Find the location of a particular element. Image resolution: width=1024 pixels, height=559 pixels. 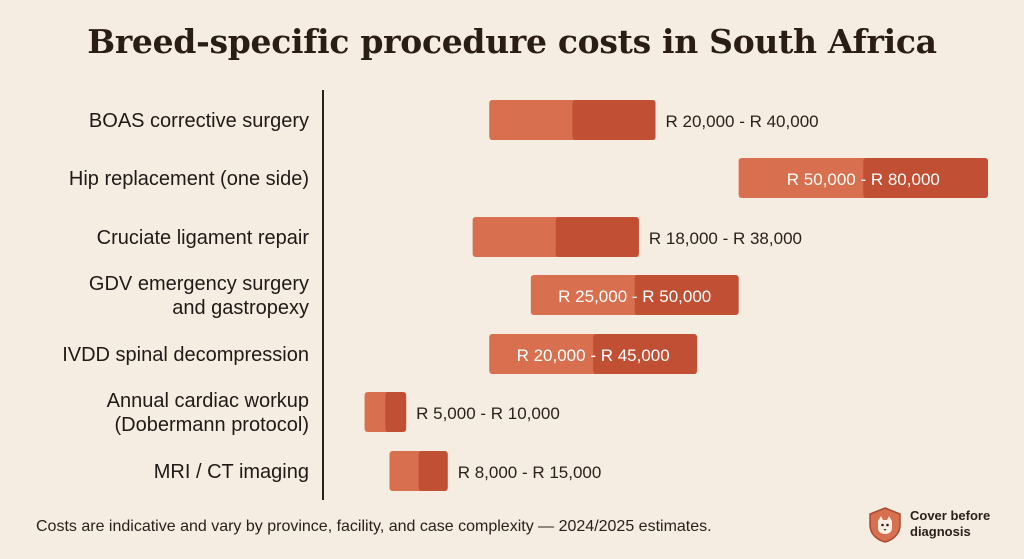

category-label: MRI / CT imaging is located at coordinates (231, 472).